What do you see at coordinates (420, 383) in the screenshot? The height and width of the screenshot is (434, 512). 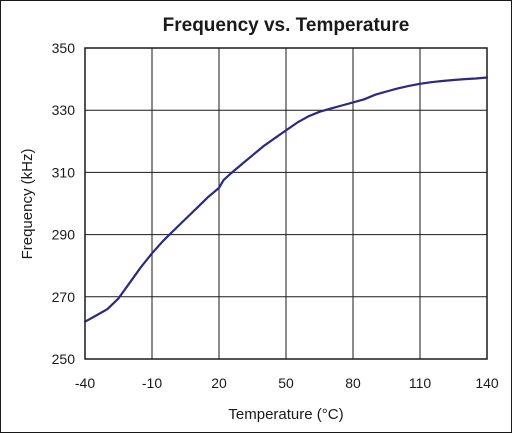 I see `x-tick-label: 110` at bounding box center [420, 383].